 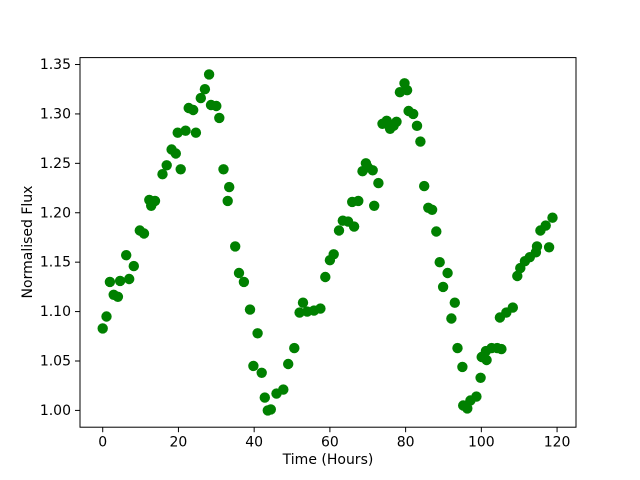 What do you see at coordinates (55, 65) in the screenshot?
I see `y-tick-label: 1.35` at bounding box center [55, 65].